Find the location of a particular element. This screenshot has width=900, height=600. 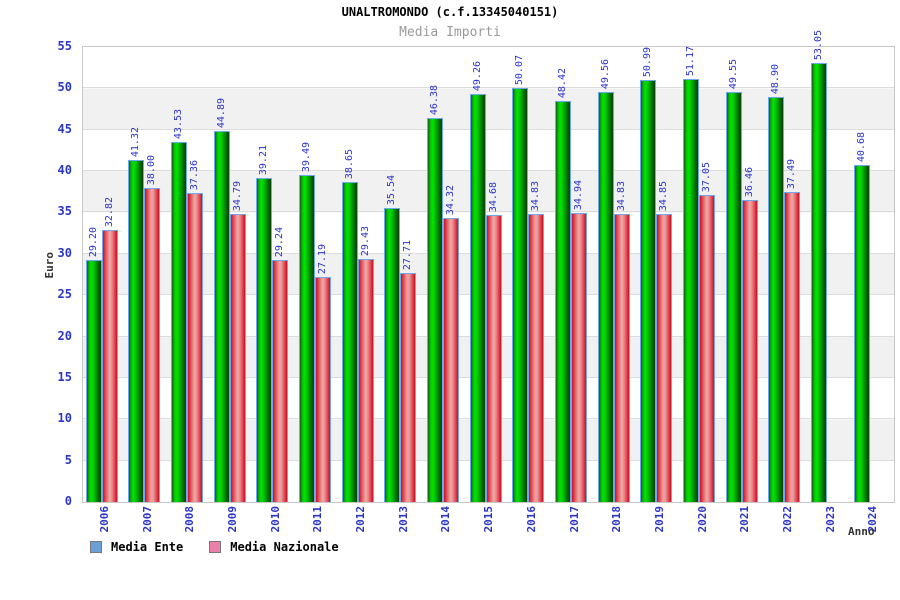

bar-media-ente-2021 is located at coordinates (733, 297).